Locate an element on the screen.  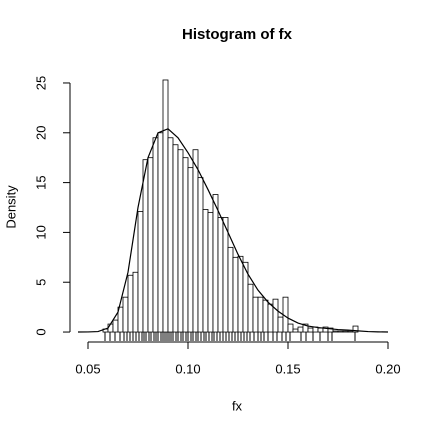
x-tick-label: 0.15 is located at coordinates (287, 368).